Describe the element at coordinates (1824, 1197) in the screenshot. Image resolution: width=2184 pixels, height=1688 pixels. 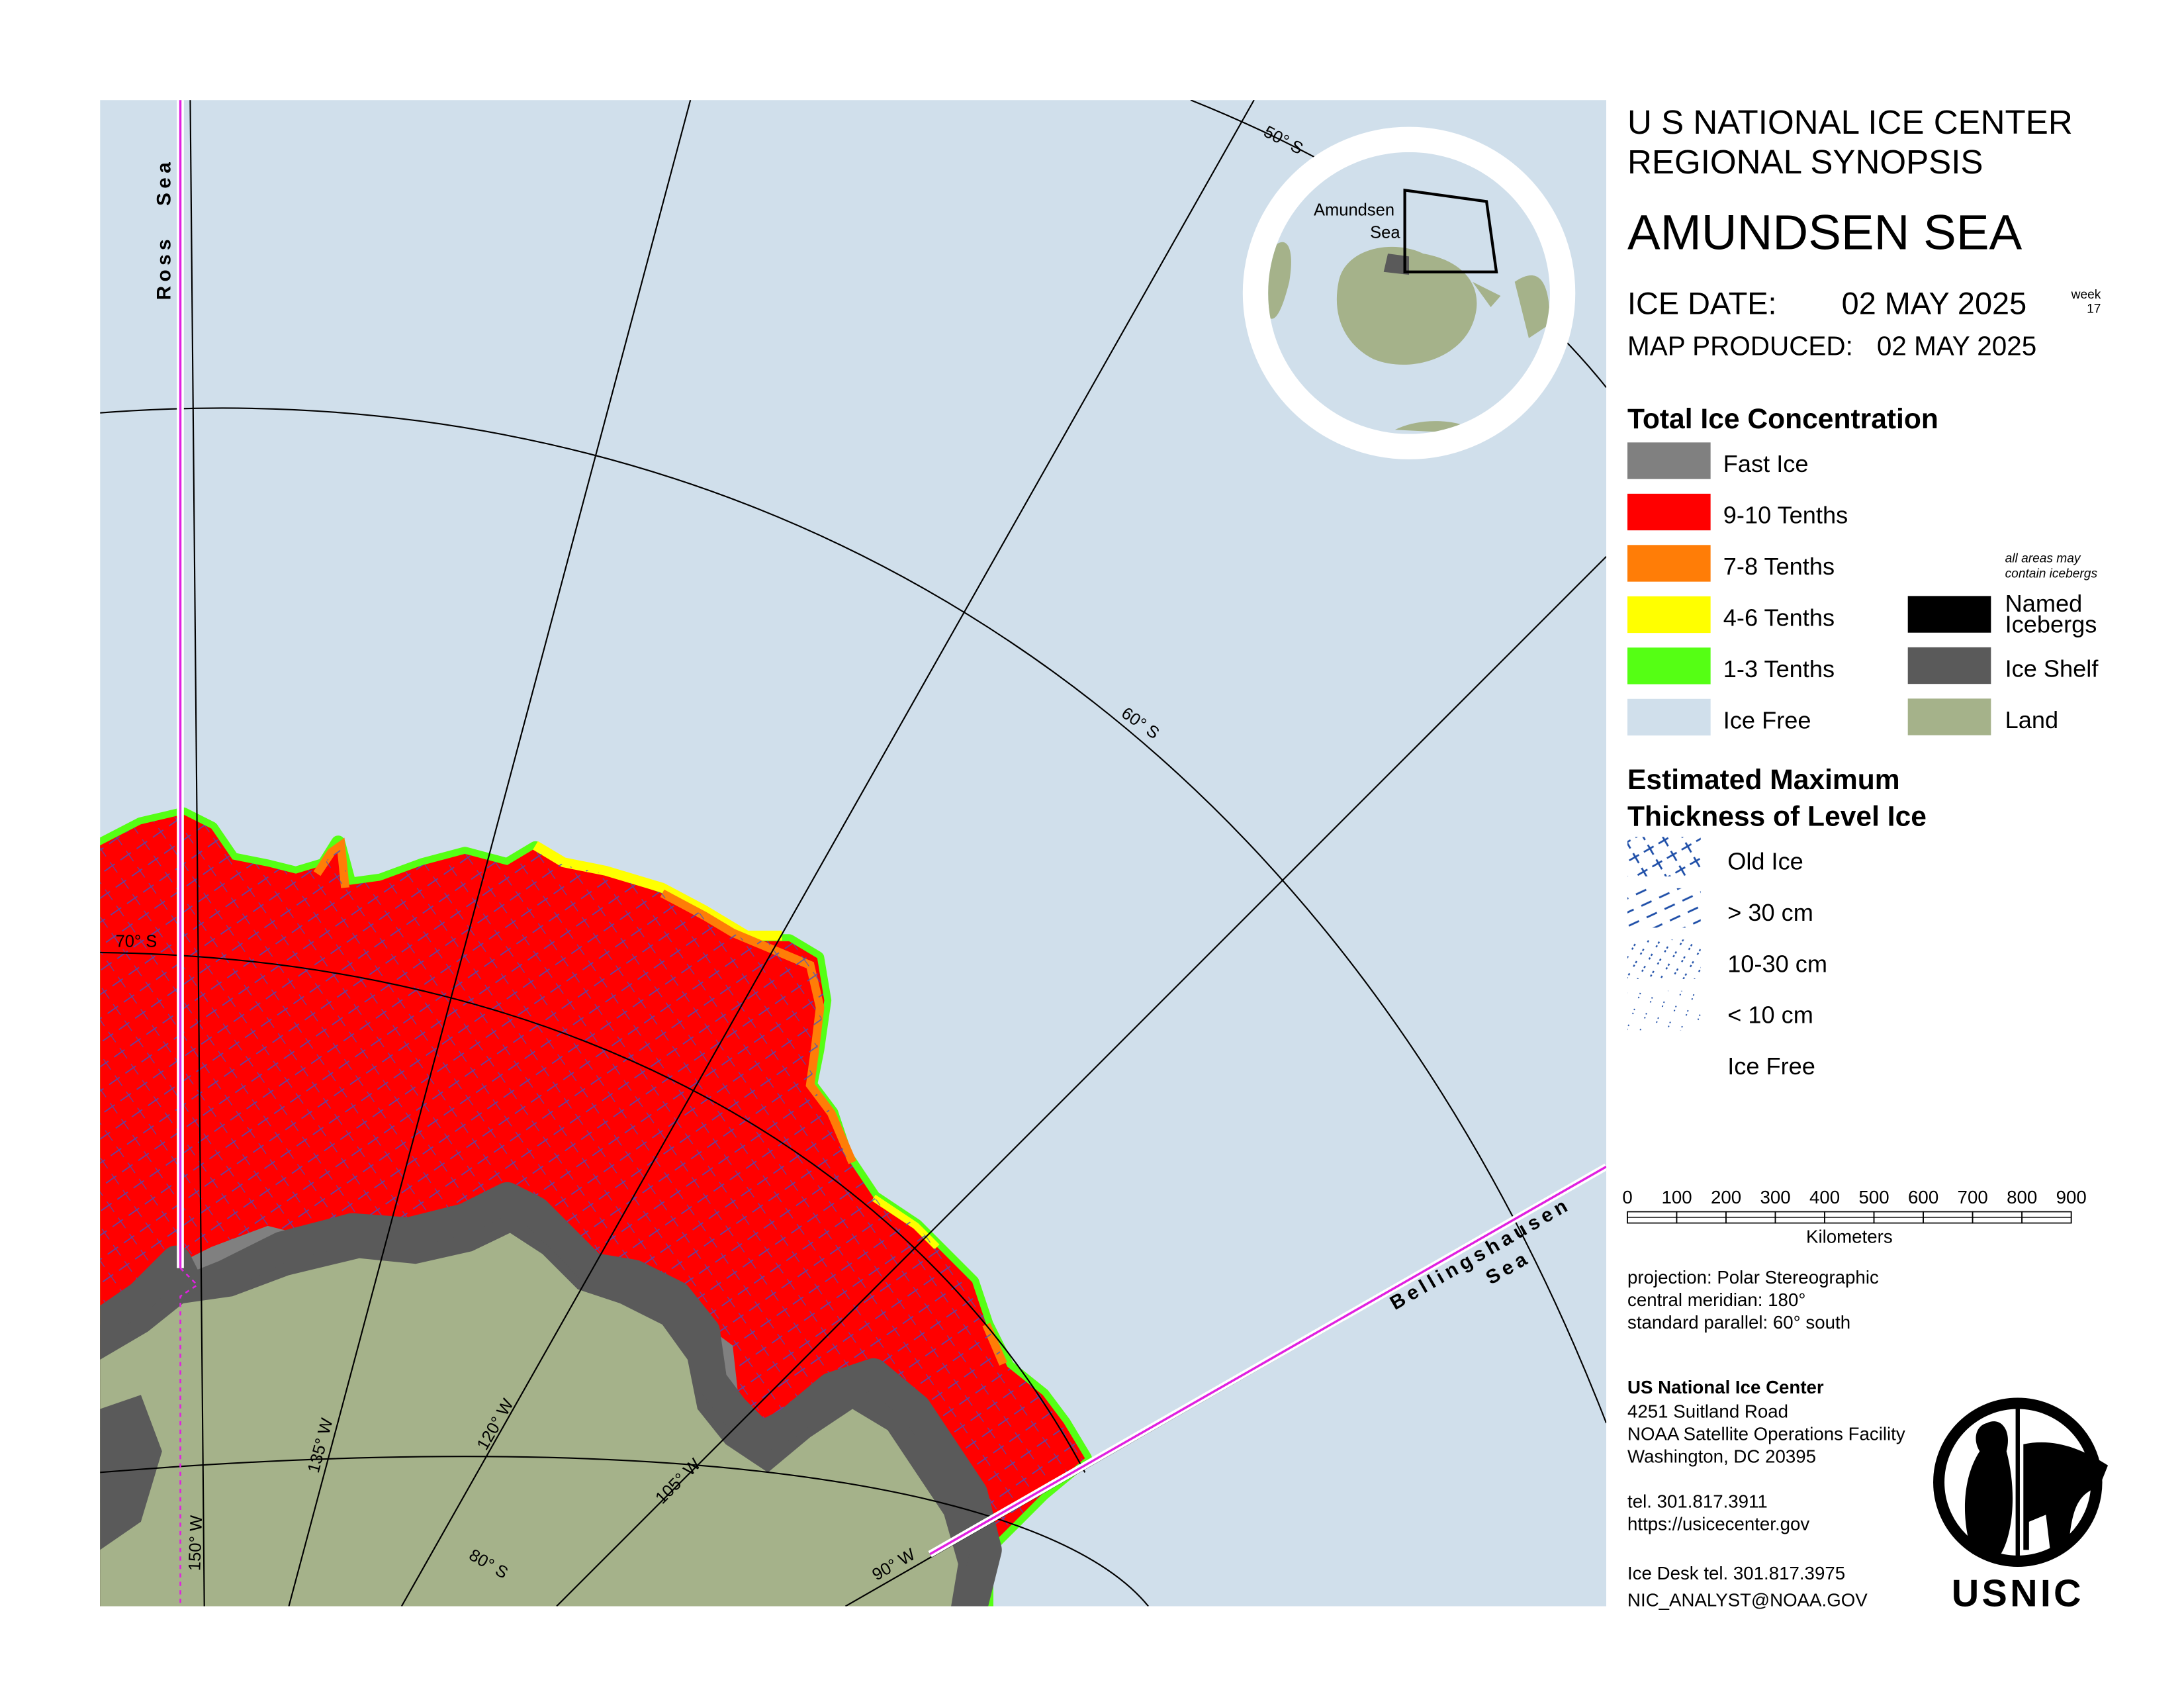
I see `scale-tick-label: 400` at that location.